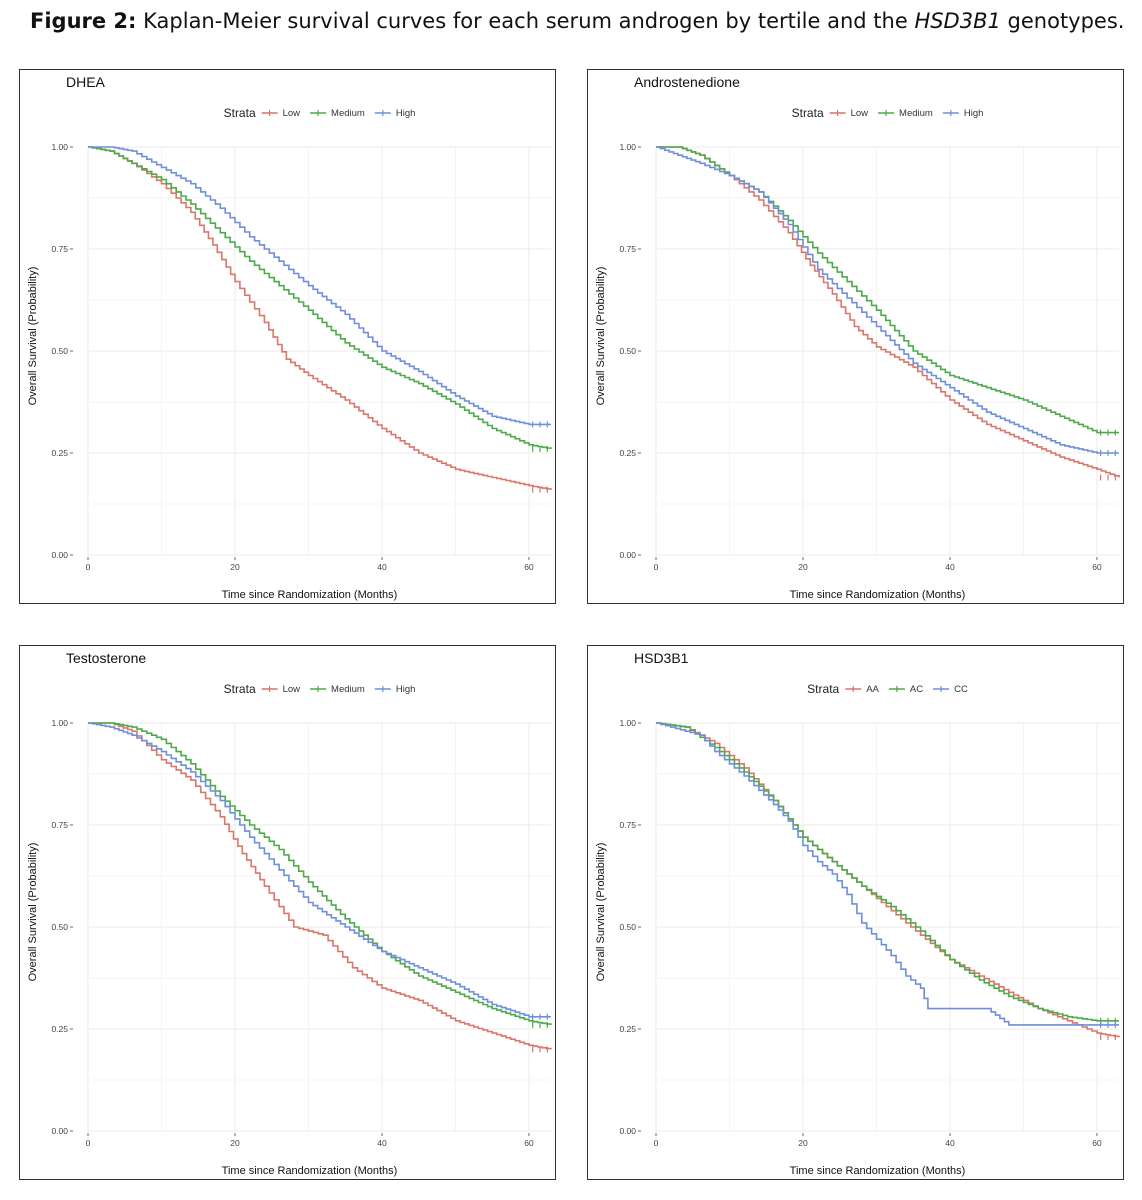  I want to click on caption-end: genotypes., so click(1062, 21).